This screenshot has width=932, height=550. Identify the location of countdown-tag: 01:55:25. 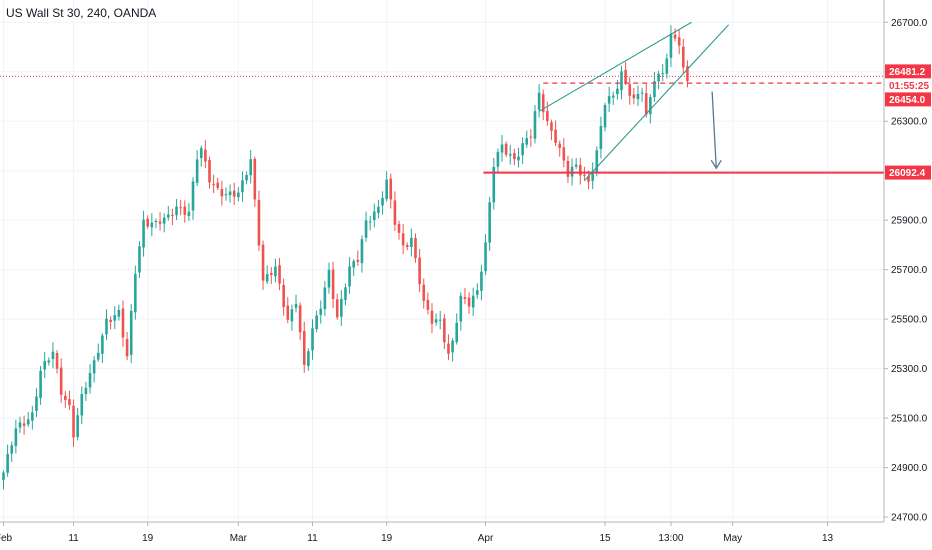
(908, 85).